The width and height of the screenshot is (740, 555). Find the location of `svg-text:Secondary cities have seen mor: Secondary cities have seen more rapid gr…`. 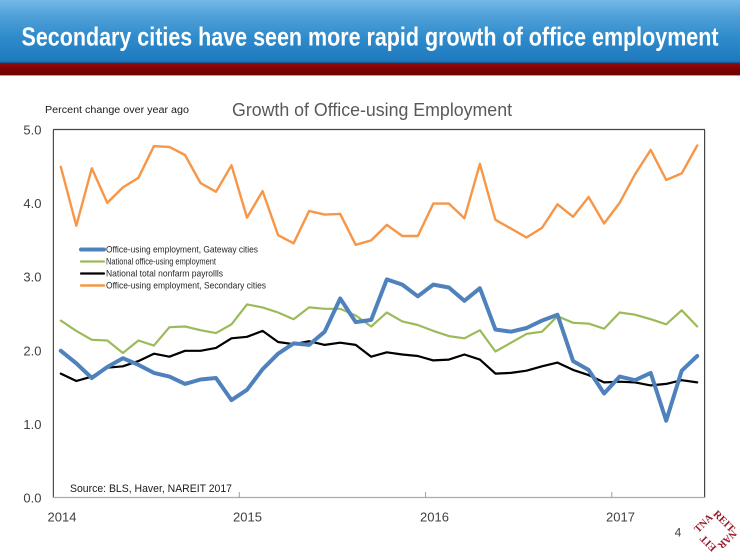

svg-text:Secondary cities have seen mor: Secondary cities have seen more rapid gr… is located at coordinates (370, 37).